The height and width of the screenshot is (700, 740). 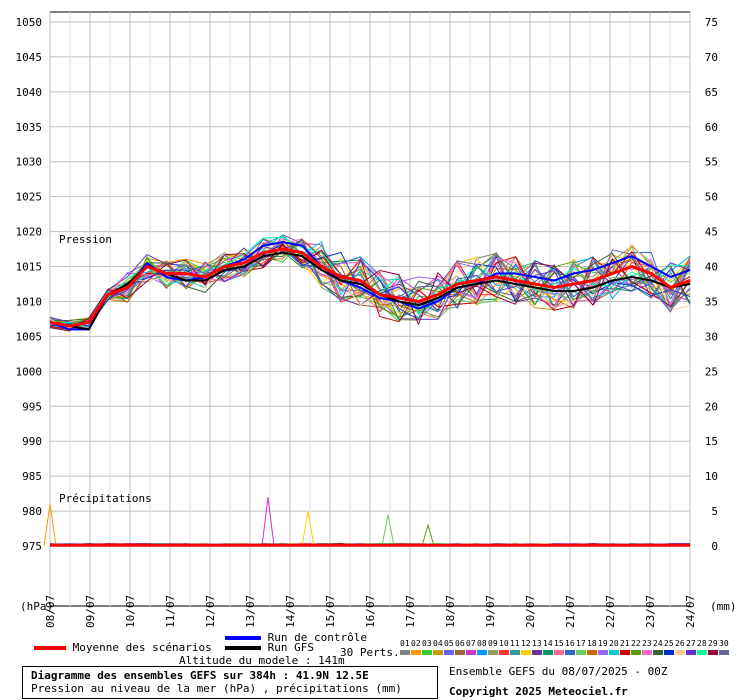 What do you see at coordinates (614, 643) in the screenshot?
I see `pert-number: 20` at bounding box center [614, 643].